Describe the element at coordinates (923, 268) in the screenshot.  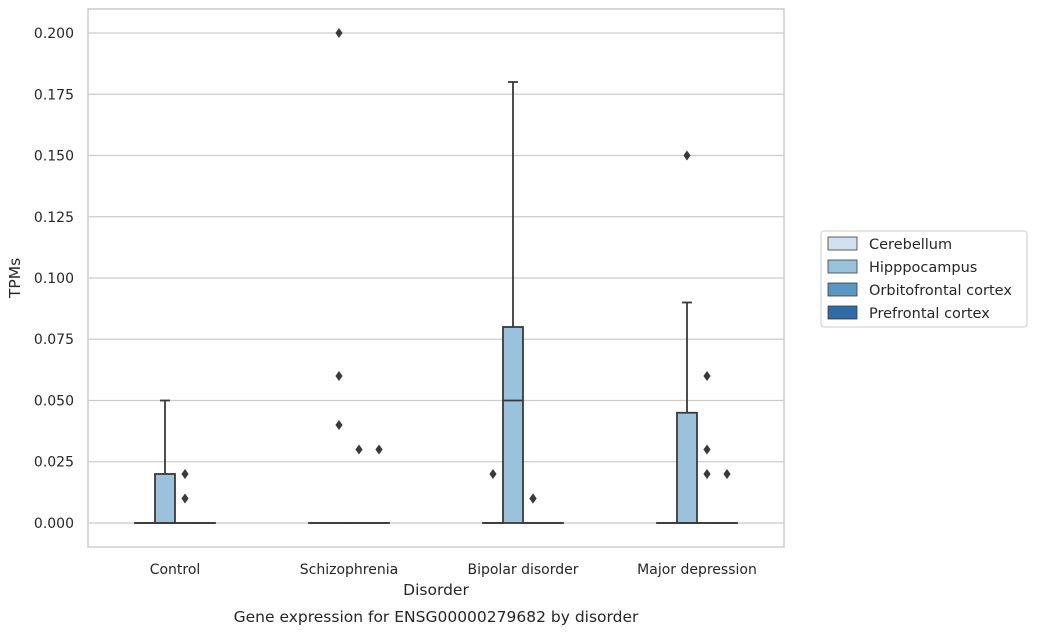
I see `legend-label: Hipppocampus` at that location.